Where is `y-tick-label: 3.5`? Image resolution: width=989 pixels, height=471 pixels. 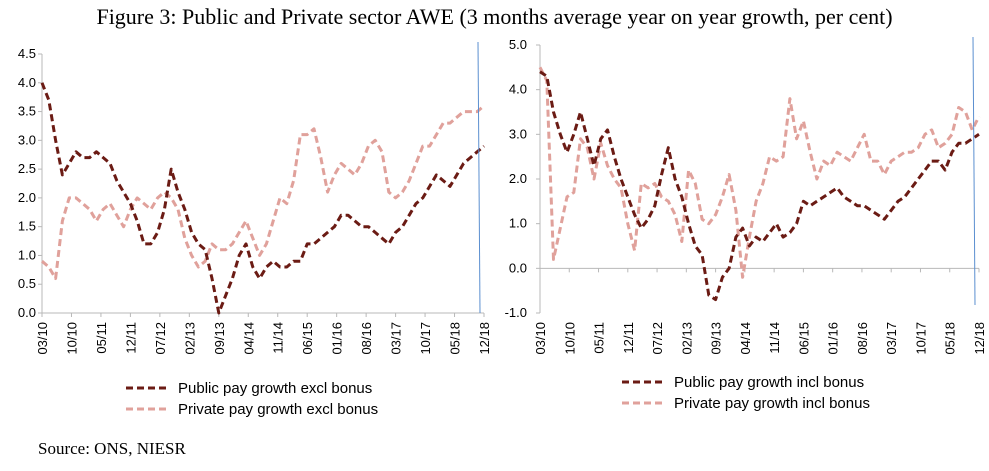 y-tick-label: 3.5 is located at coordinates (27, 111).